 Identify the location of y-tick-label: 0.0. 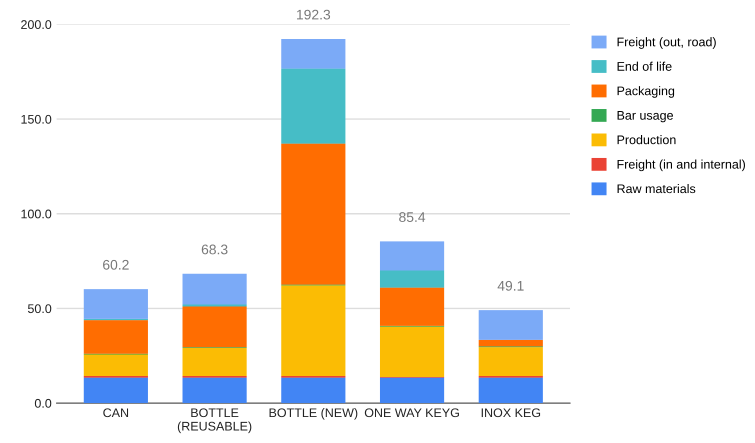
(43, 403).